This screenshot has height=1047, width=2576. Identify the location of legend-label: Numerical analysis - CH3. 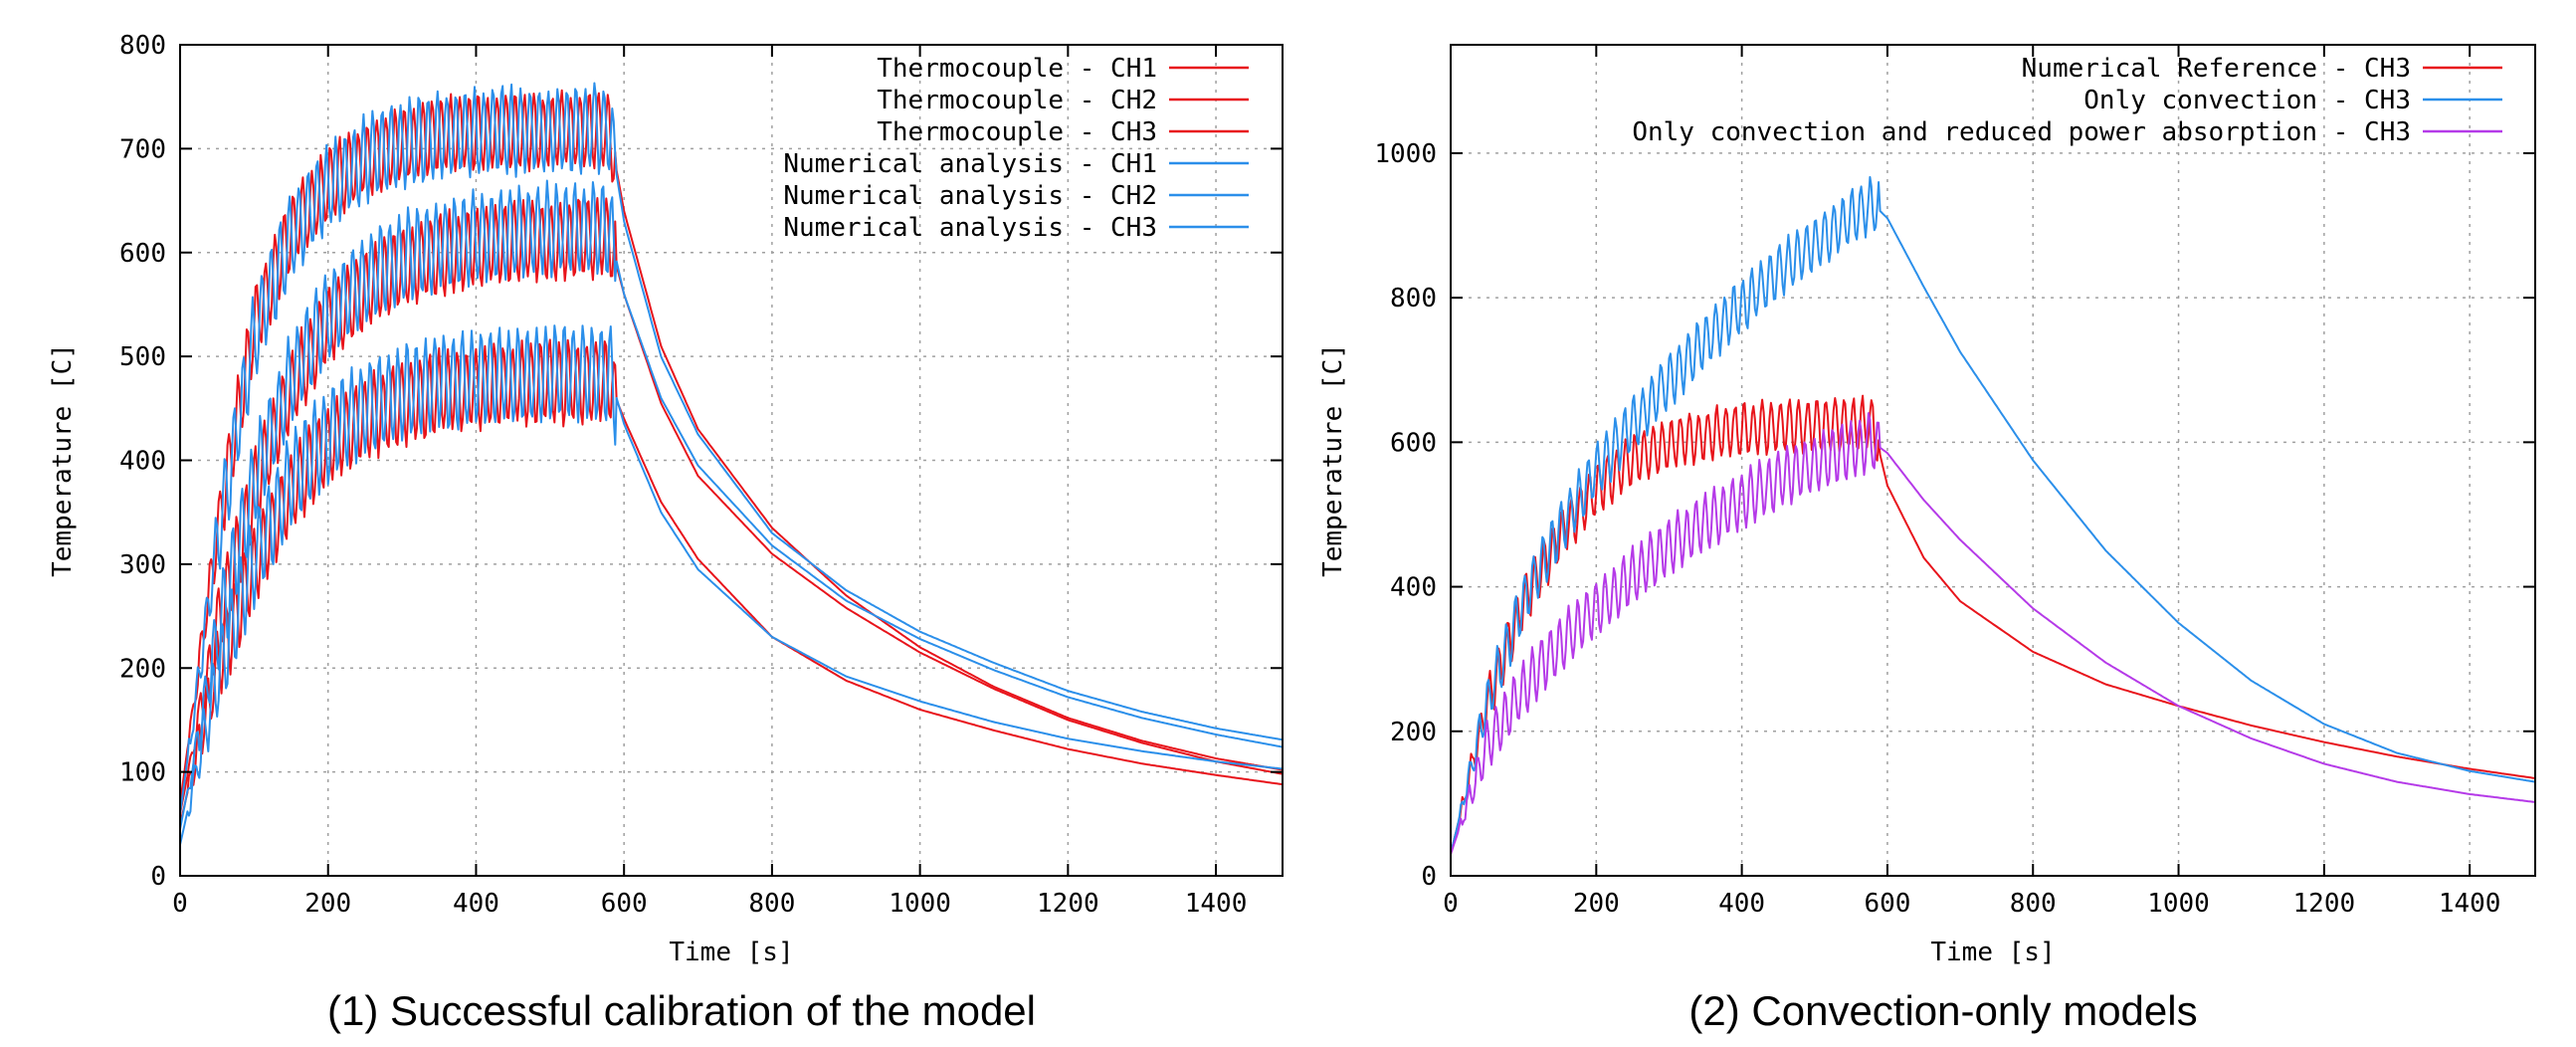
(970, 228).